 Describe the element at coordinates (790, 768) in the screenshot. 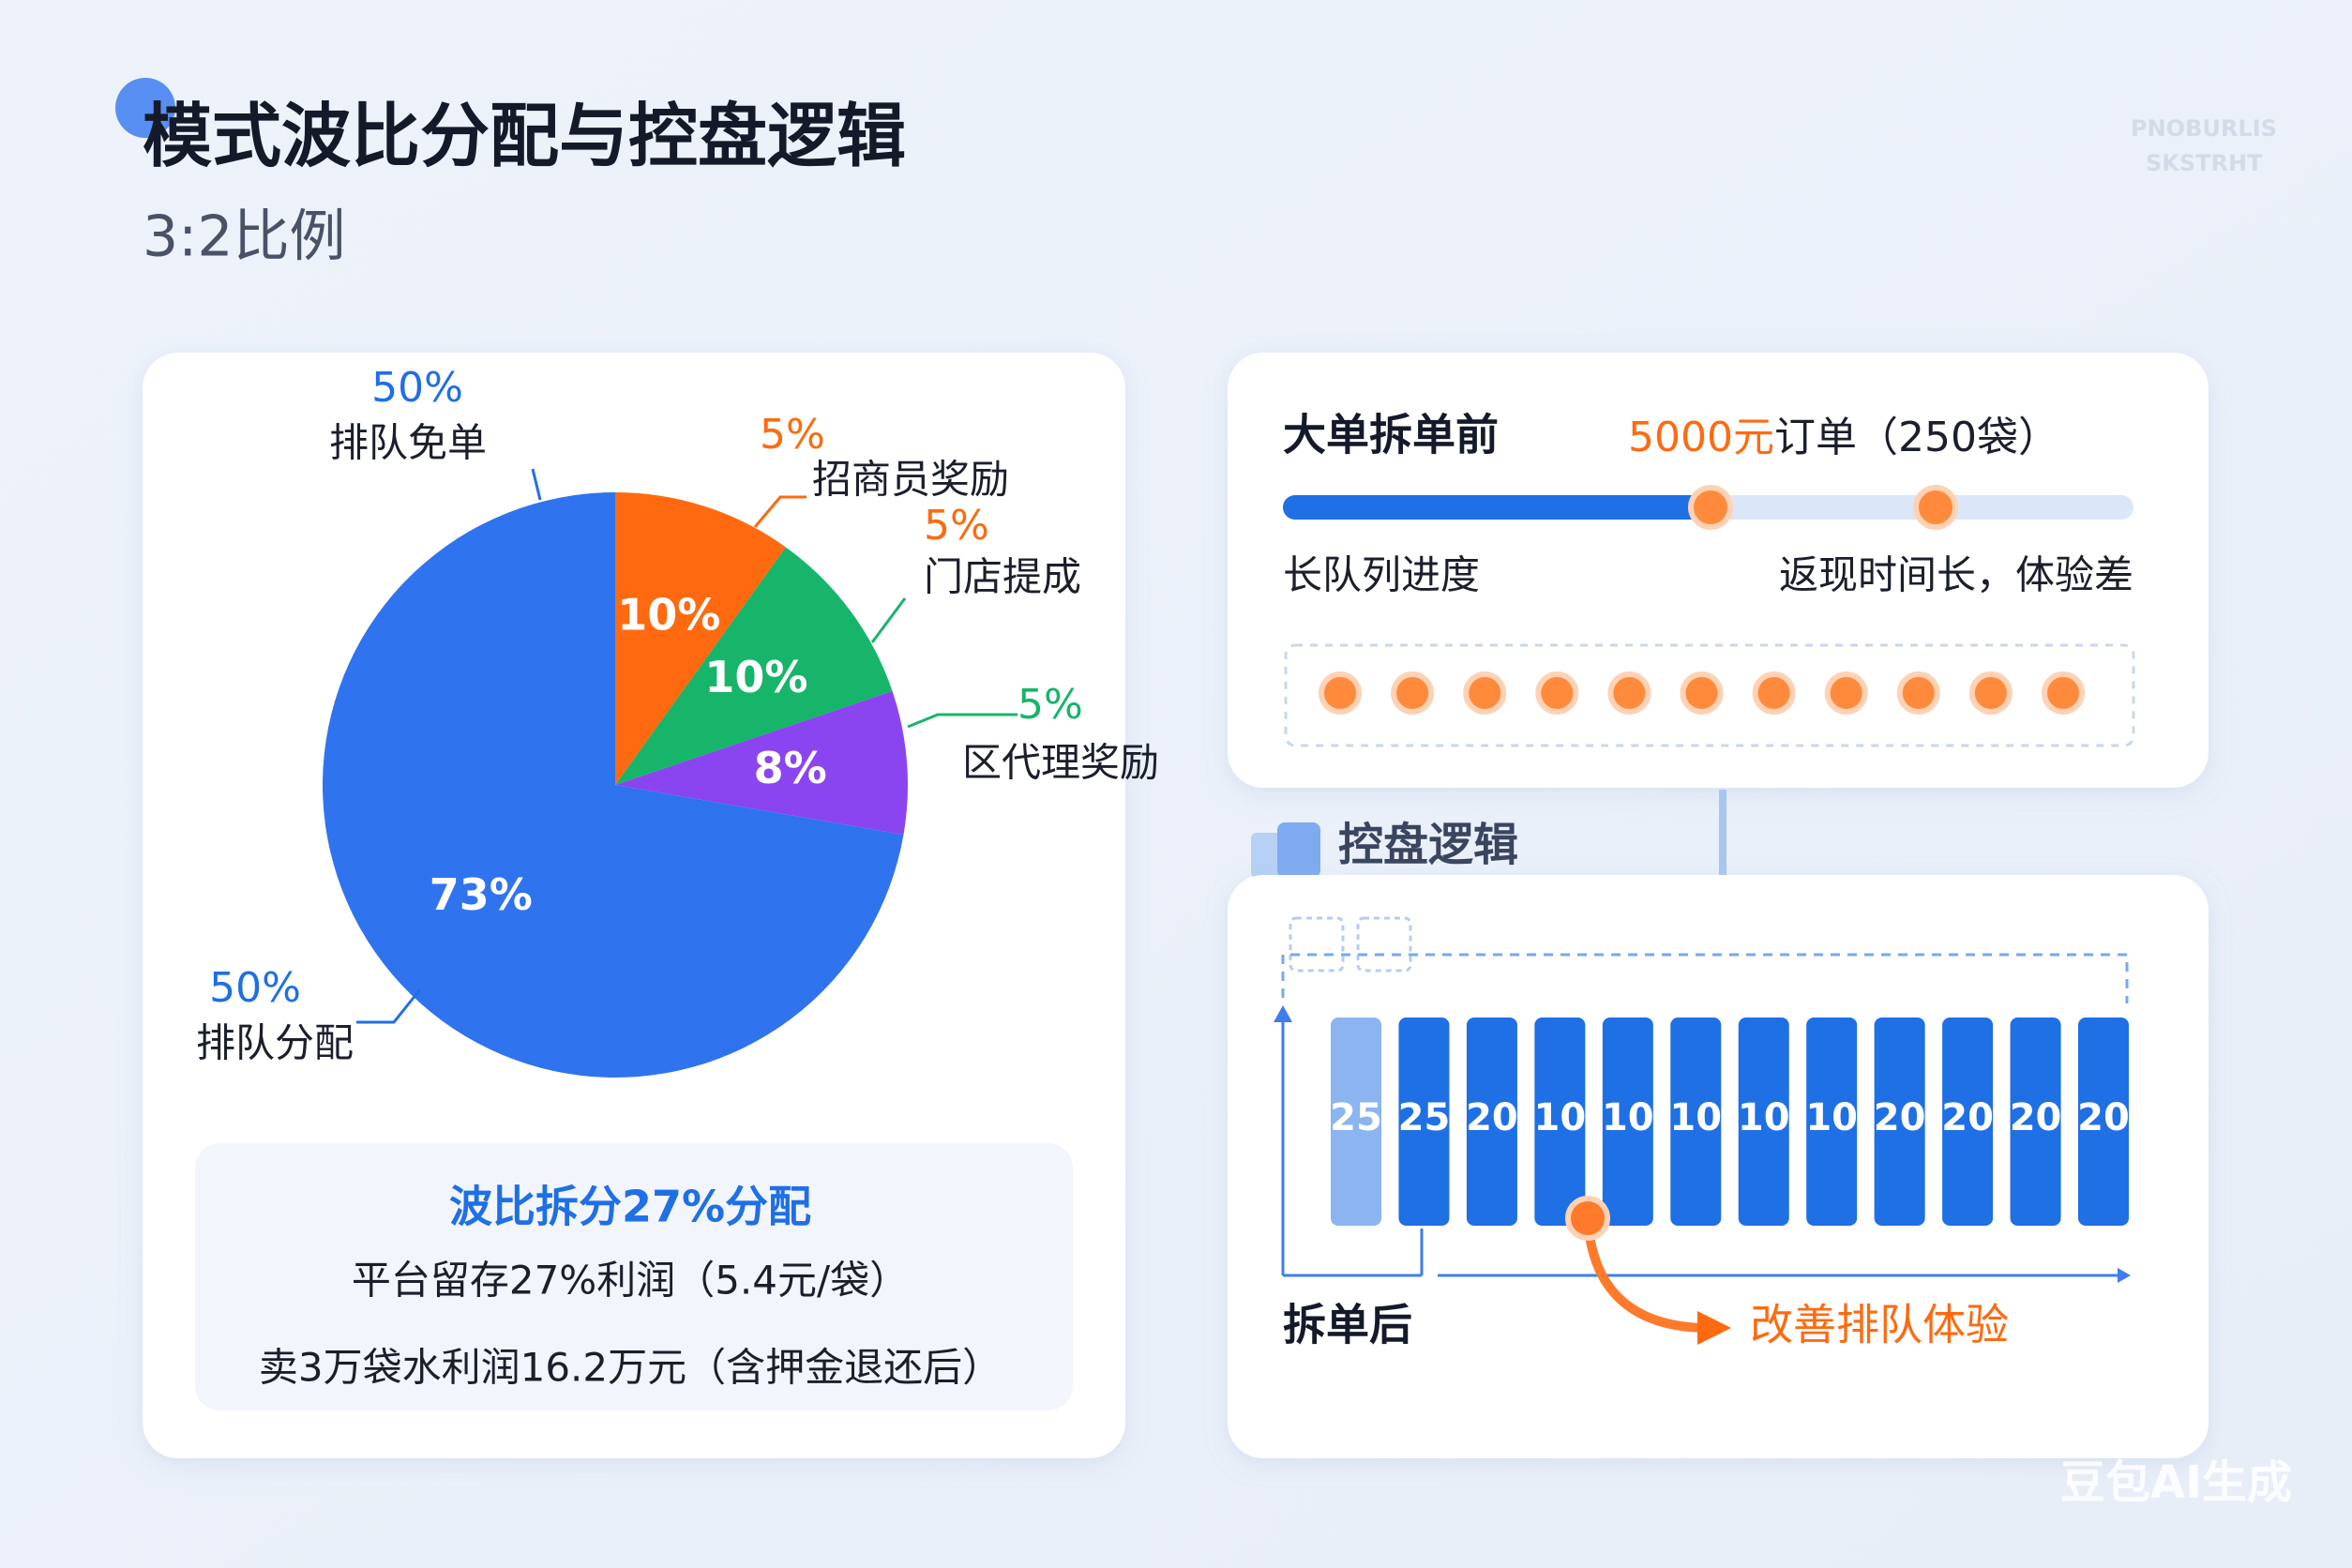

I see `slice-label: 8%` at that location.